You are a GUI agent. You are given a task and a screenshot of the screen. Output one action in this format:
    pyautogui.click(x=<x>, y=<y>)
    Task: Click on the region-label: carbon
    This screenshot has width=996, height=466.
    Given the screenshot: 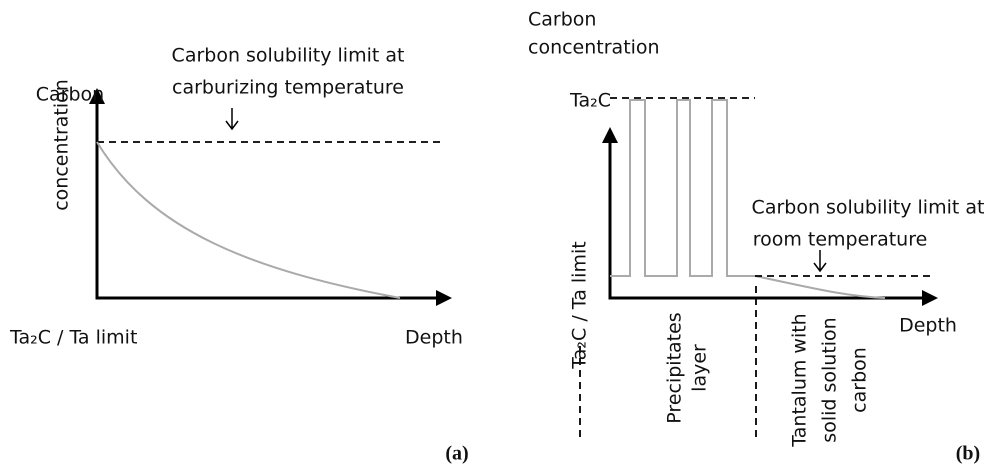 What is the action you would take?
    pyautogui.click(x=860, y=380)
    